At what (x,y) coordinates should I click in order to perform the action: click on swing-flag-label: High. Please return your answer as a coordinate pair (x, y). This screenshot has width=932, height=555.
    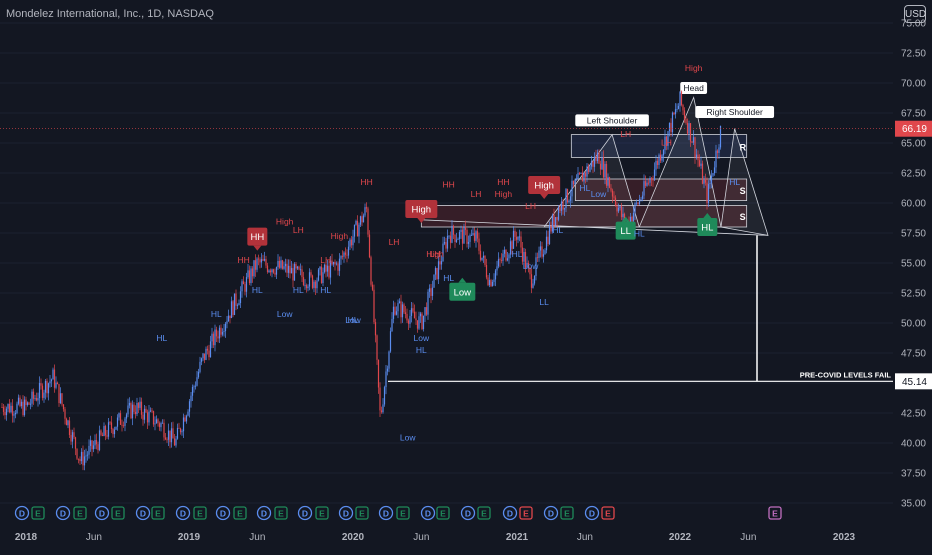
    Looking at the image, I should click on (422, 210).